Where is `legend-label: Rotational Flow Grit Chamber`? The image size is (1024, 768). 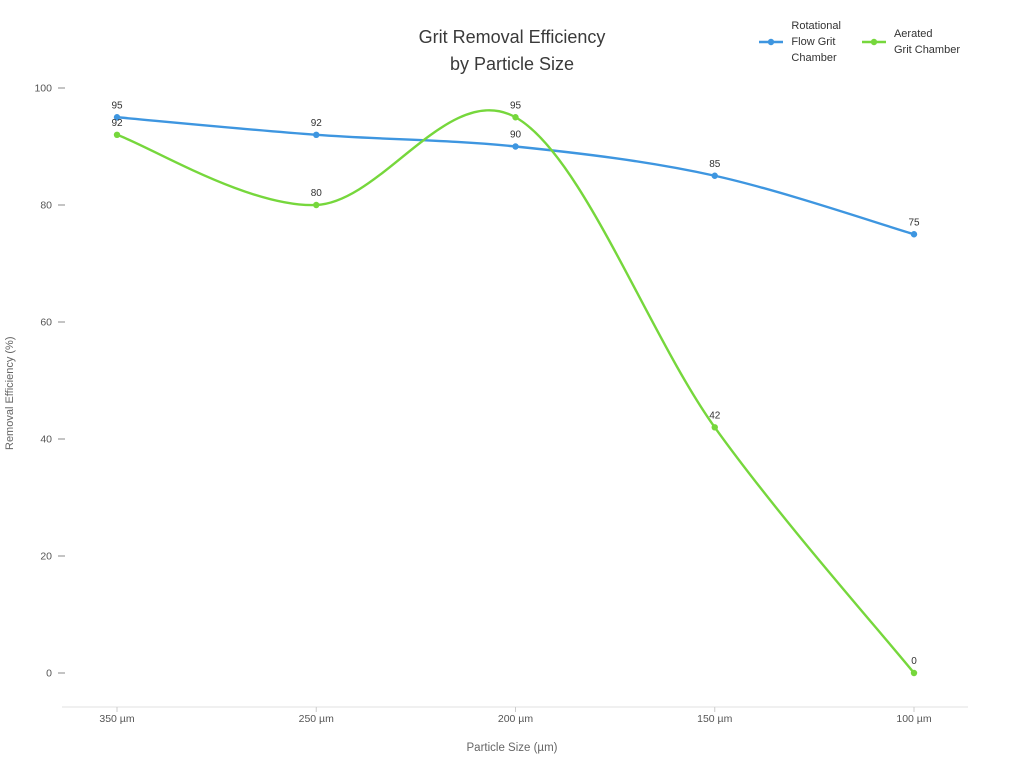 legend-label: Rotational Flow Grit Chamber is located at coordinates (816, 42).